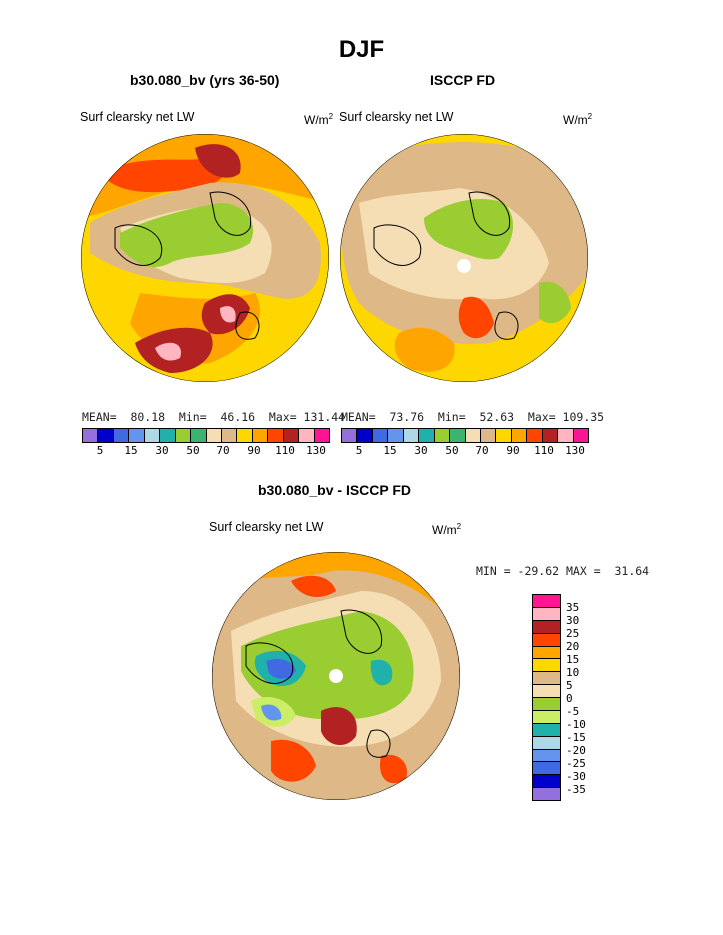 The height and width of the screenshot is (935, 723). I want to click on diff-colorbar-label: -5, so click(573, 711).